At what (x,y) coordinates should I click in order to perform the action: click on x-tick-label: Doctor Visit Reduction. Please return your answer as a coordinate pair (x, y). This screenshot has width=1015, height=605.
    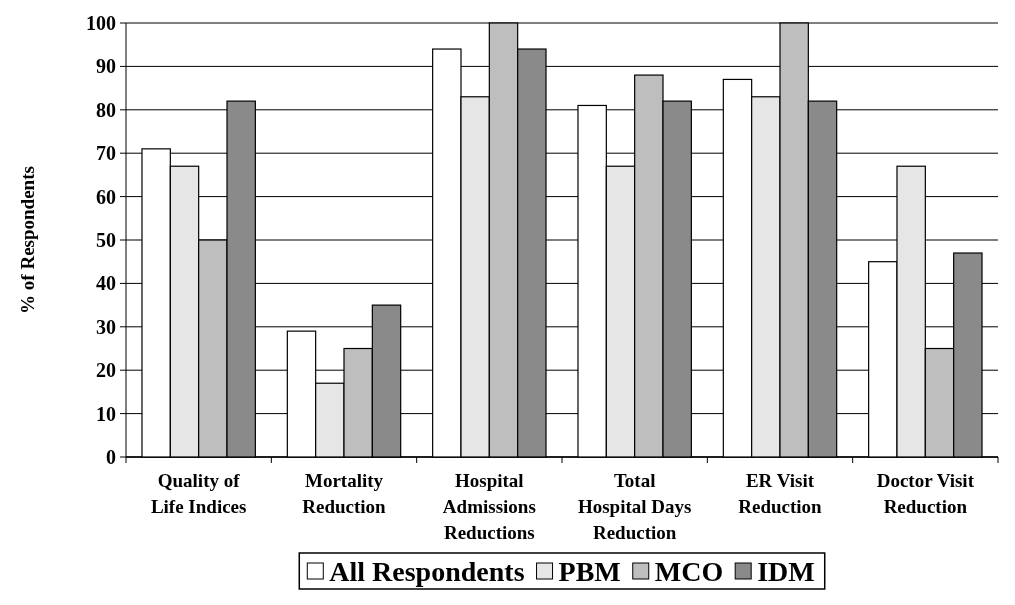
    Looking at the image, I should click on (925, 493).